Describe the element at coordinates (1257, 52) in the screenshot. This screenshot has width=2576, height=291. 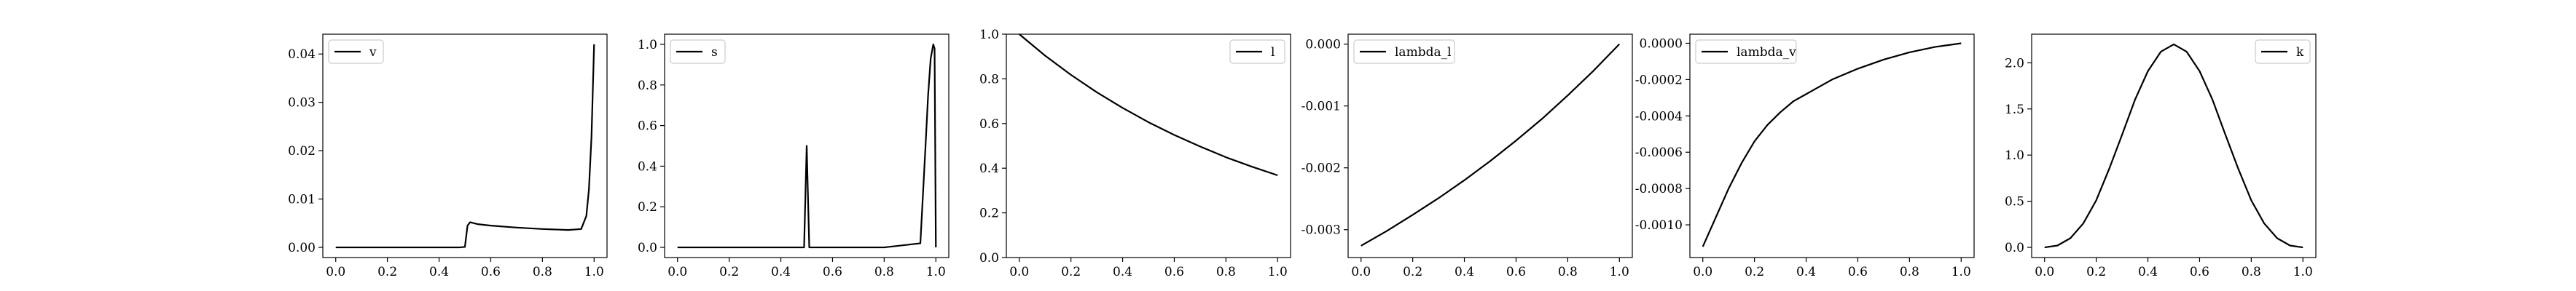
I see `legend: l` at that location.